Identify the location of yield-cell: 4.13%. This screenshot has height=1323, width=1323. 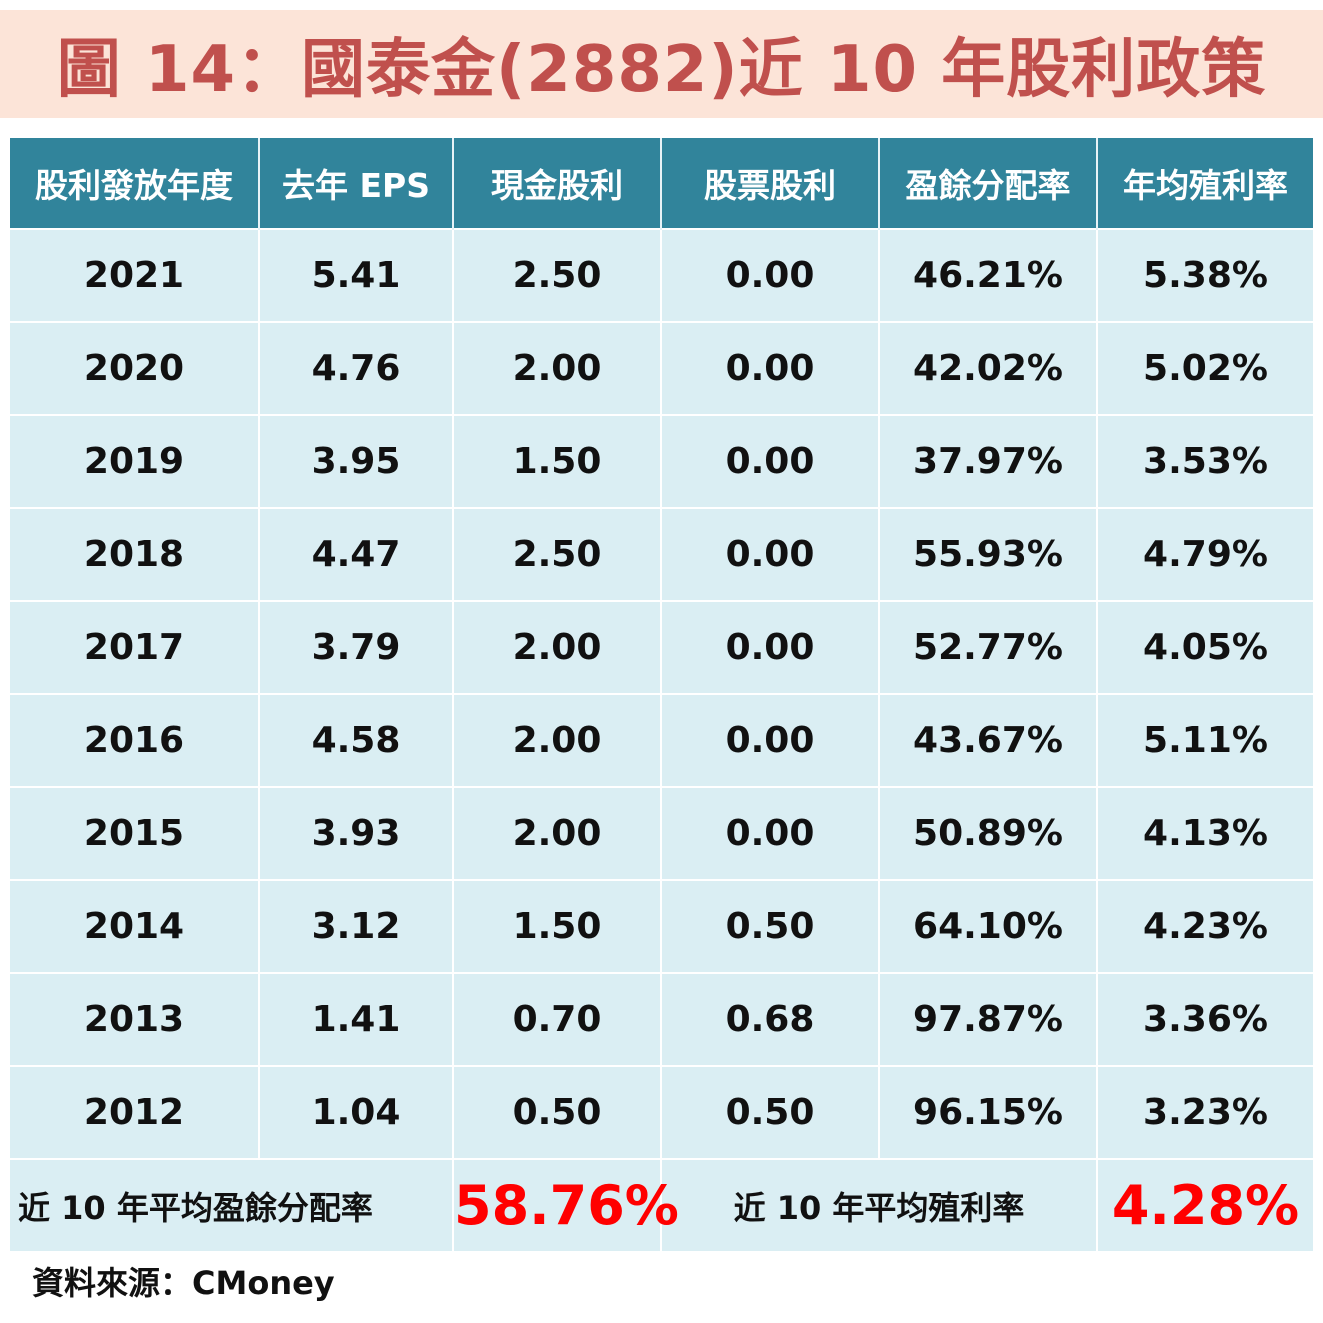
(1205, 833).